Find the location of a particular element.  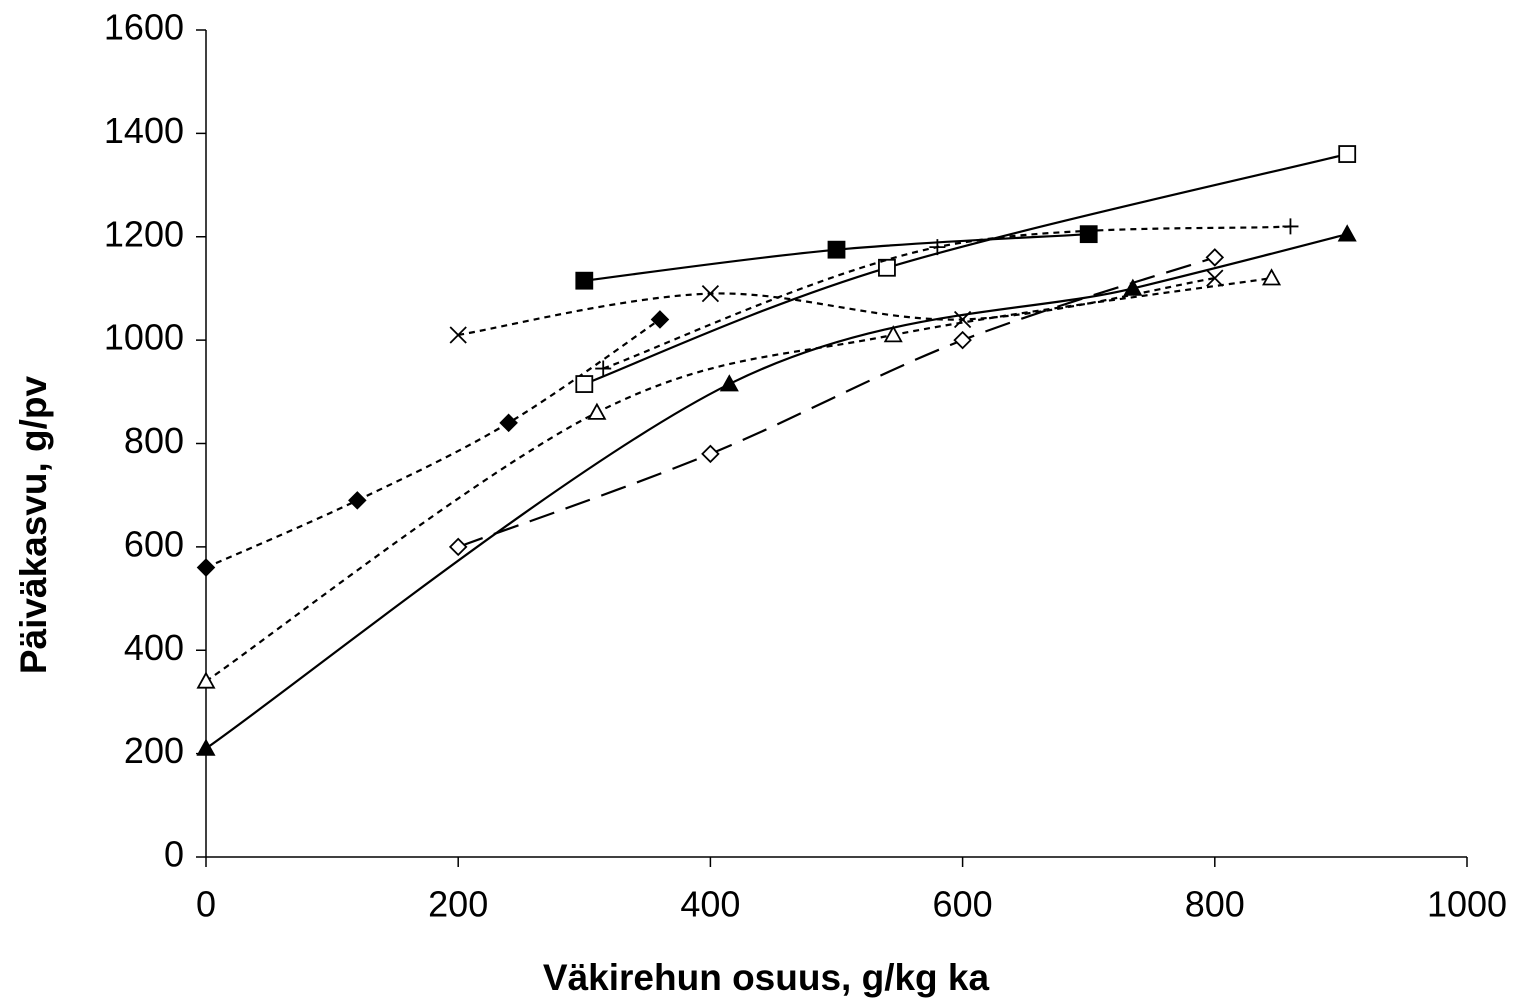

y-tick-label: 1600 is located at coordinates (144, 27).